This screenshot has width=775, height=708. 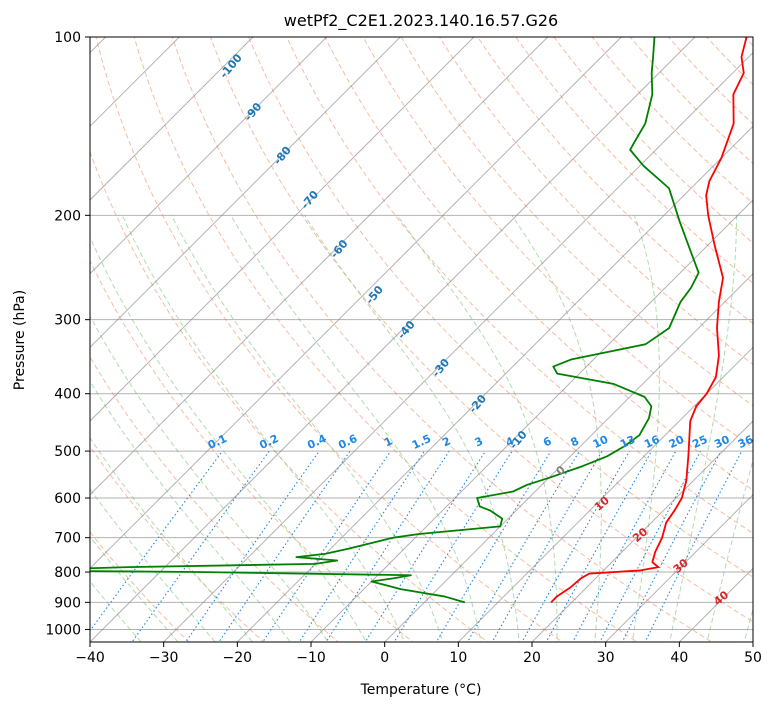 I want to click on x-tick-label: −40, so click(x=90, y=658).